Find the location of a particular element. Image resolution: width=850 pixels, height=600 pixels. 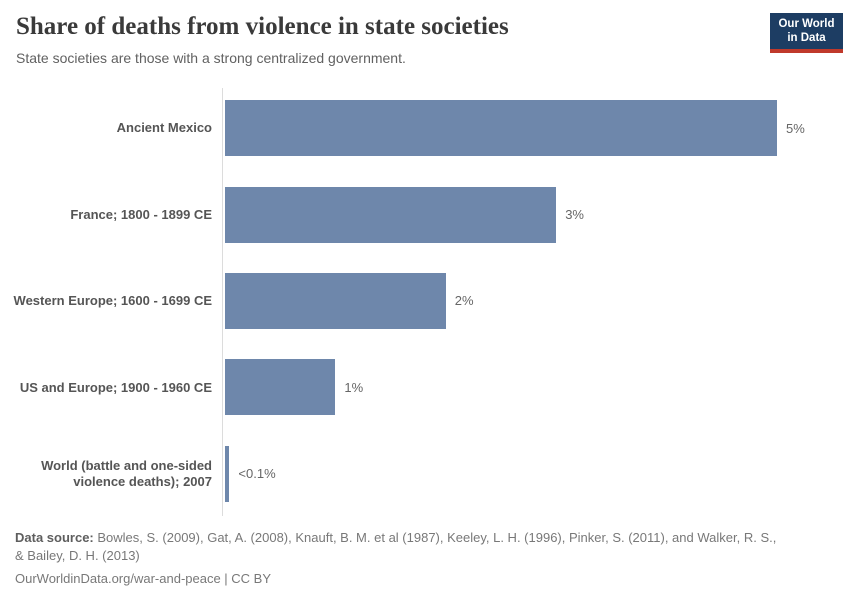

data-source-label: Data source: is located at coordinates (54, 537).